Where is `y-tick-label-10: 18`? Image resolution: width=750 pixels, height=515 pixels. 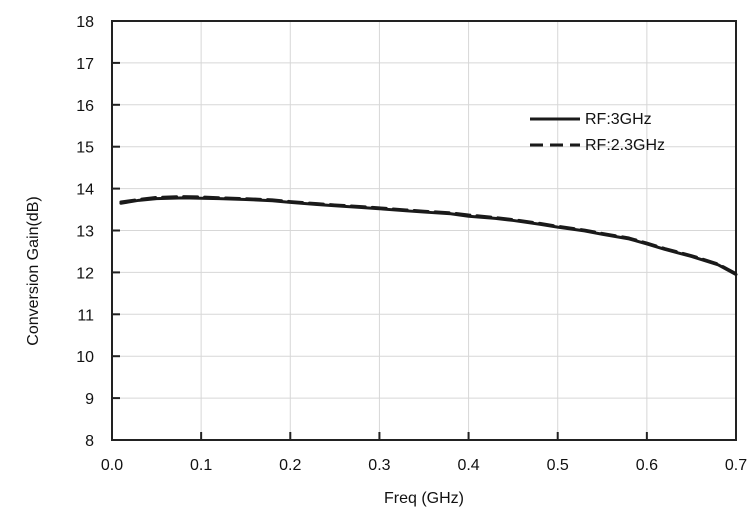 y-tick-label-10: 18 is located at coordinates (85, 22).